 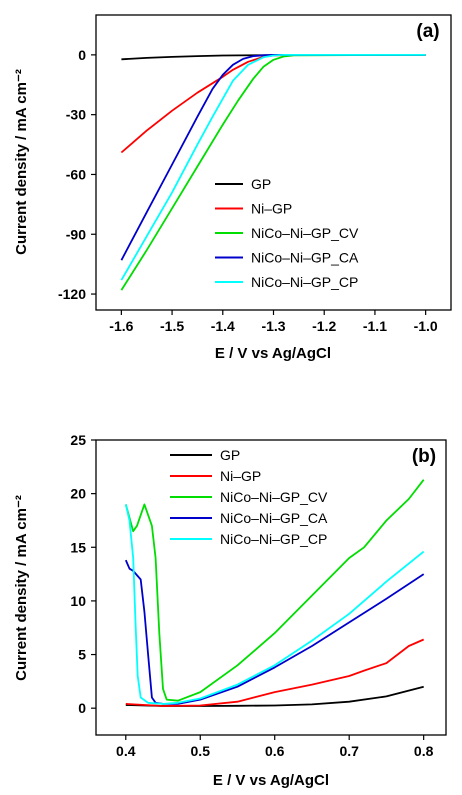 What do you see at coordinates (426, 326) in the screenshot?
I see `x-tick-label: -1.0` at bounding box center [426, 326].